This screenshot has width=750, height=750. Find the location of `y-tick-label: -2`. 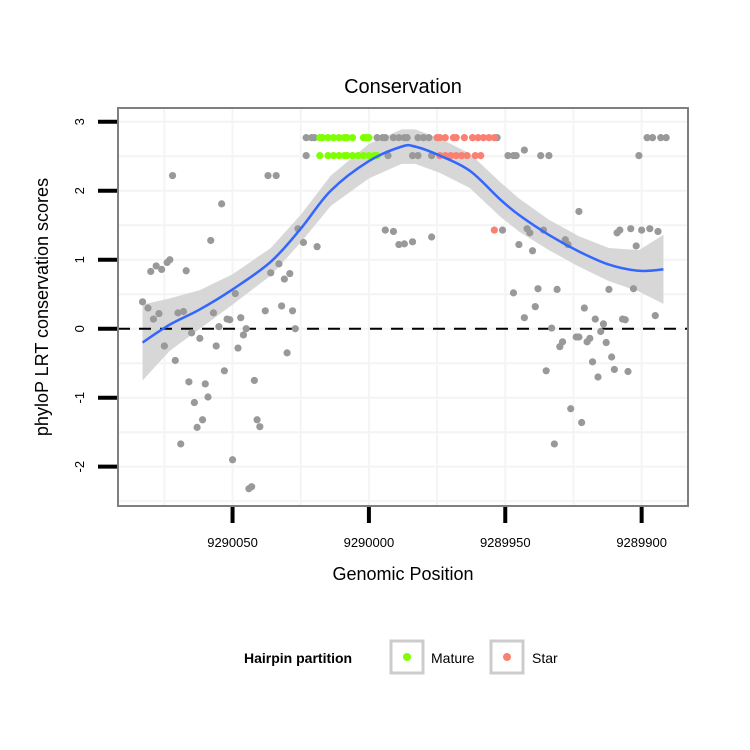

y-tick-label: -2 is located at coordinates (79, 467).